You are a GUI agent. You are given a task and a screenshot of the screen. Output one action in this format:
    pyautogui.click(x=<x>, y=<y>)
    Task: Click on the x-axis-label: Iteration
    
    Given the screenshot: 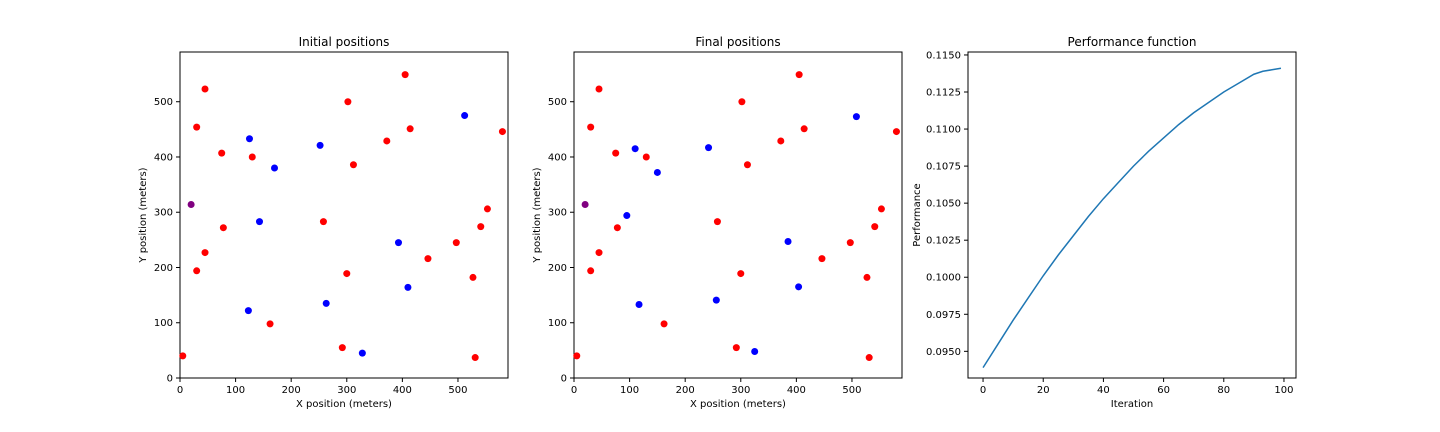 What is the action you would take?
    pyautogui.click(x=1132, y=404)
    